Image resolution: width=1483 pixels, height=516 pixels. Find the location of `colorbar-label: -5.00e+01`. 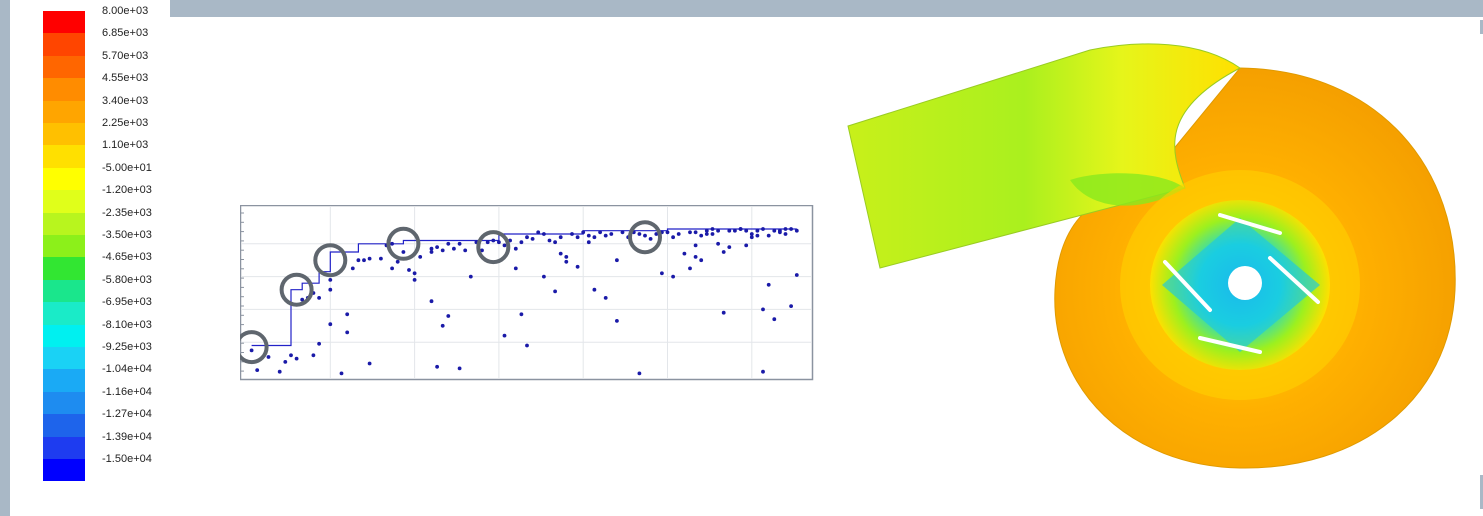

colorbar-label: -5.00e+01 is located at coordinates (127, 167).